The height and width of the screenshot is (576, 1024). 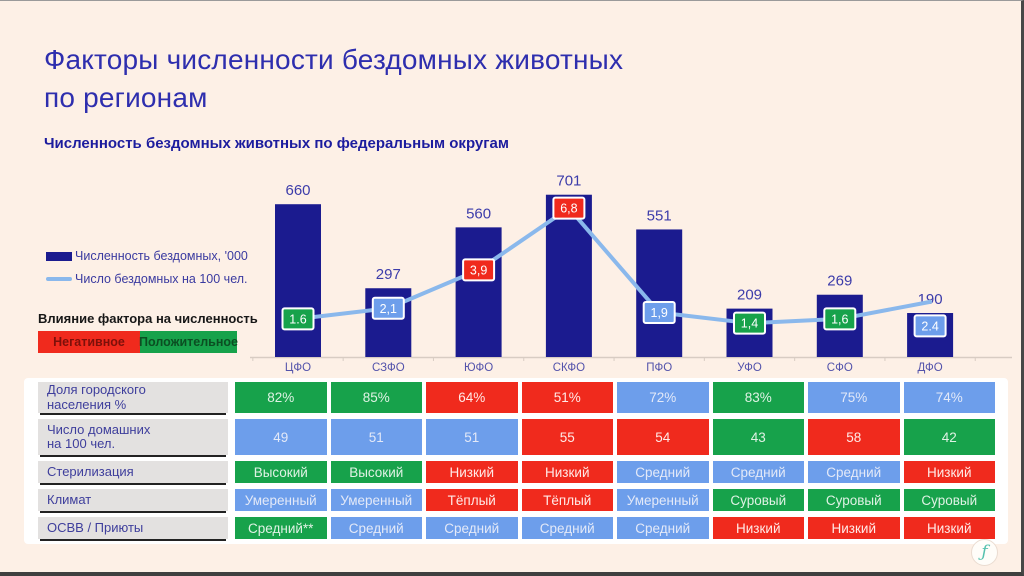 I want to click on page-title-line2: по регионам, so click(x=126, y=97).